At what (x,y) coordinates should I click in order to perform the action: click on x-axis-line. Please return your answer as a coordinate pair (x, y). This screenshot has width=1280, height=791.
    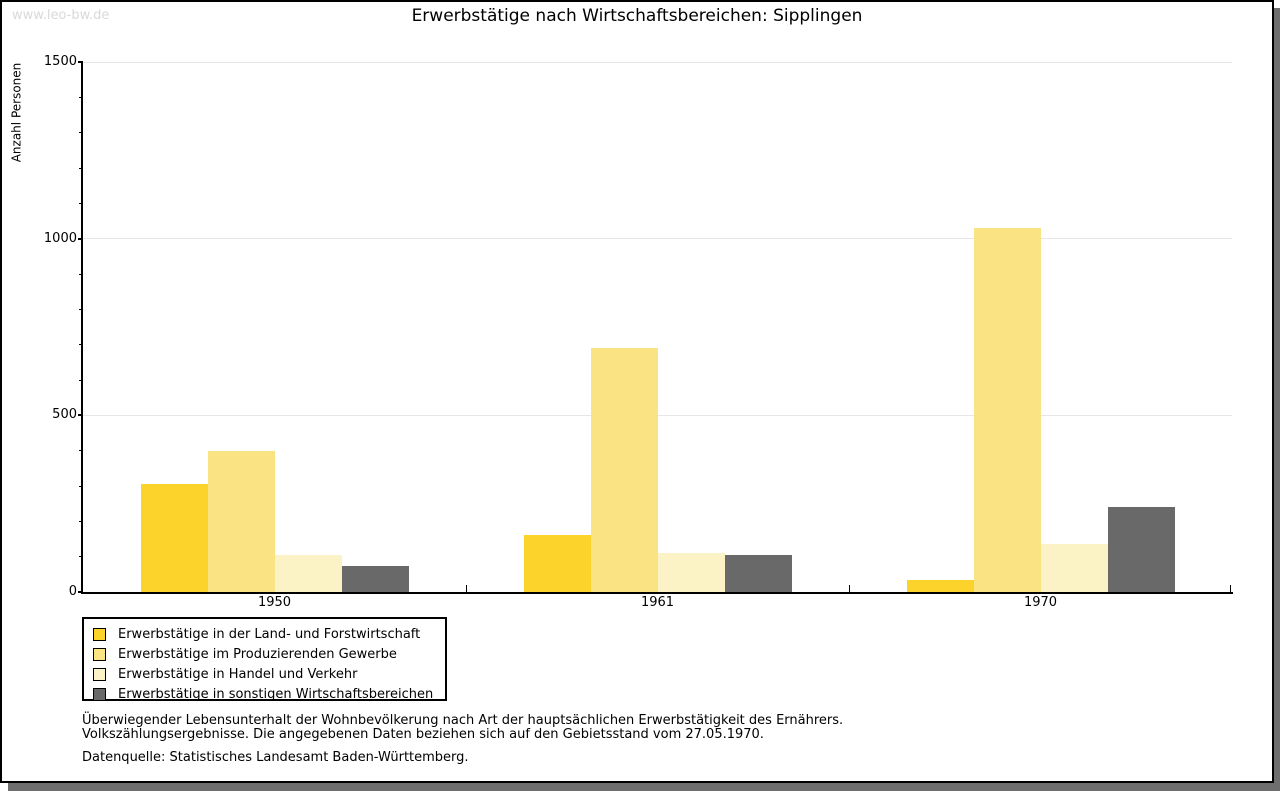
    Looking at the image, I should click on (657, 593).